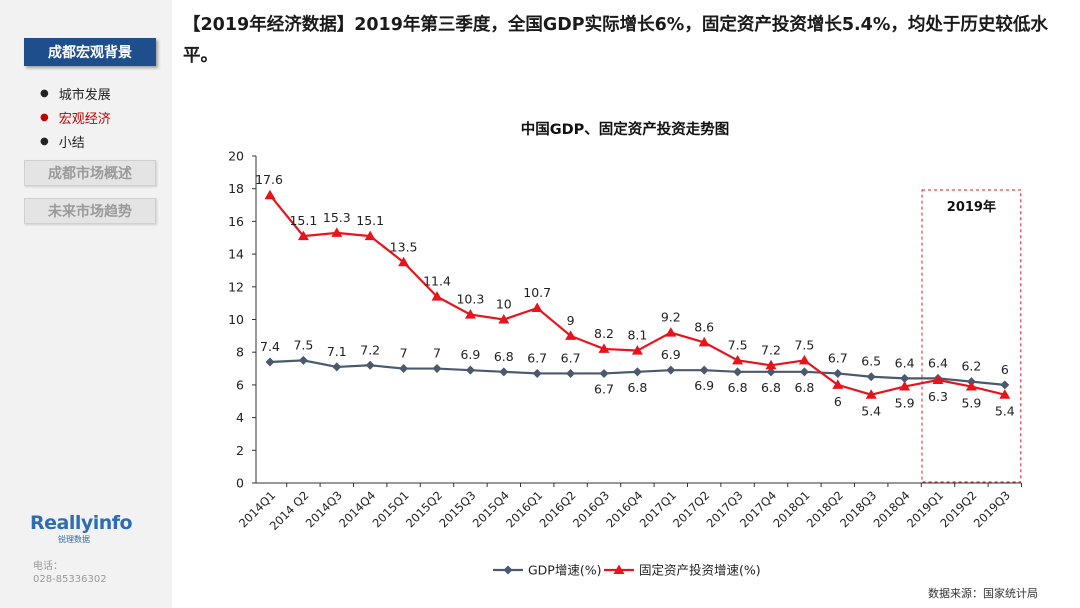 This screenshot has width=1080, height=608. Describe the element at coordinates (971, 207) in the screenshot. I see `highlight-label: 2019年` at that location.